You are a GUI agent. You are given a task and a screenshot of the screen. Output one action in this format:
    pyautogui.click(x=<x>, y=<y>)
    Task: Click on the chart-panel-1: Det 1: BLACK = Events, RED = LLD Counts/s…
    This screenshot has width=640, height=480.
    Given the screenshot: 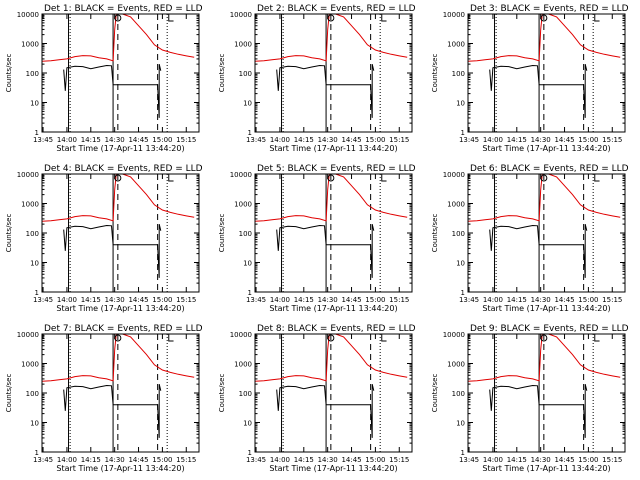 What is the action you would take?
    pyautogui.click(x=104, y=78)
    